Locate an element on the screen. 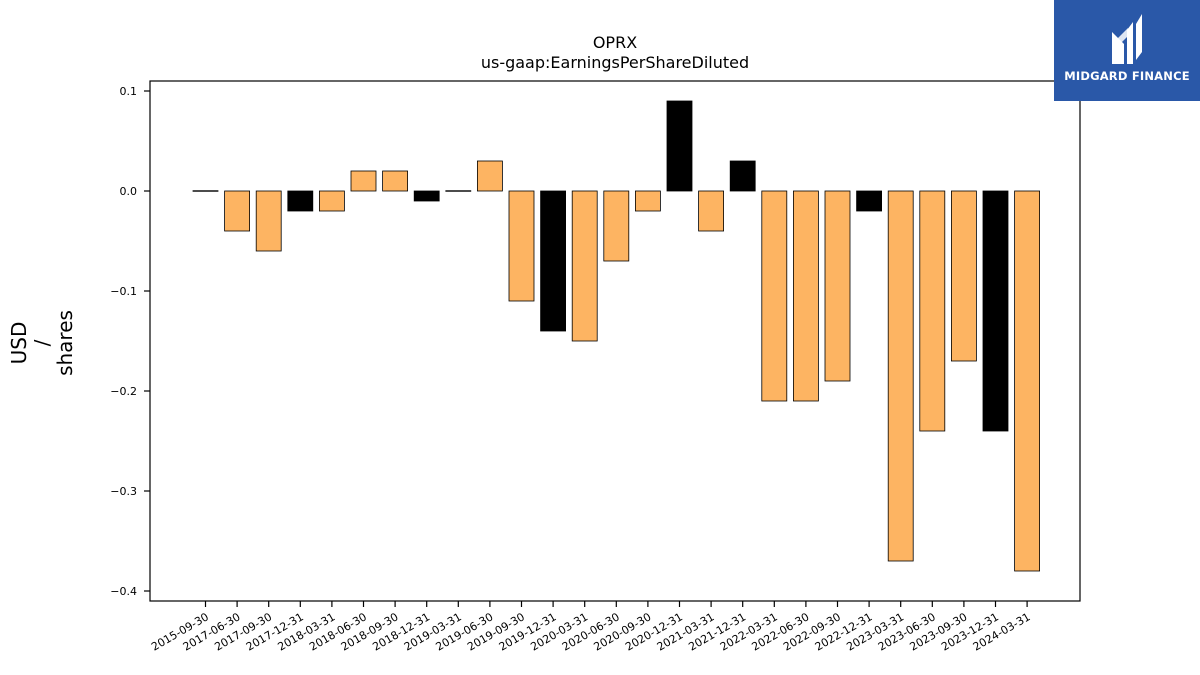 The width and height of the screenshot is (1200, 675). y-axis-label-line: / is located at coordinates (42, 342).